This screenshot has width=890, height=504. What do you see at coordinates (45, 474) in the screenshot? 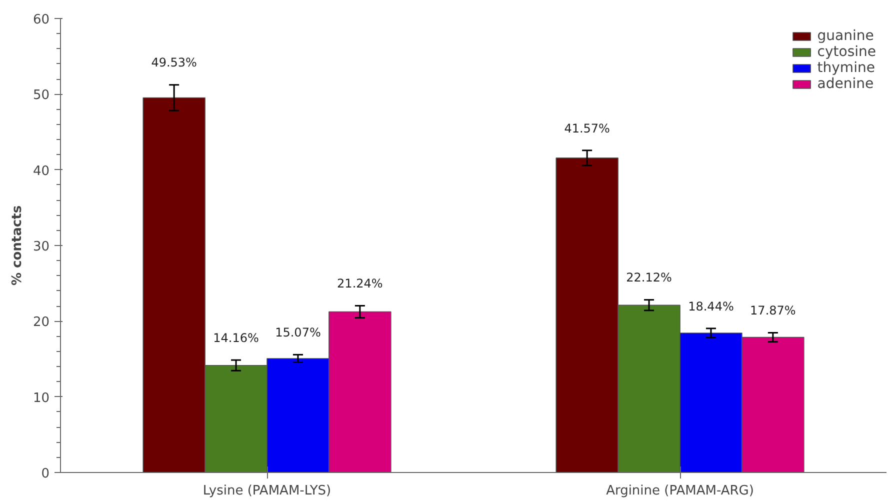
I see `y-tick-label: 0` at bounding box center [45, 474].